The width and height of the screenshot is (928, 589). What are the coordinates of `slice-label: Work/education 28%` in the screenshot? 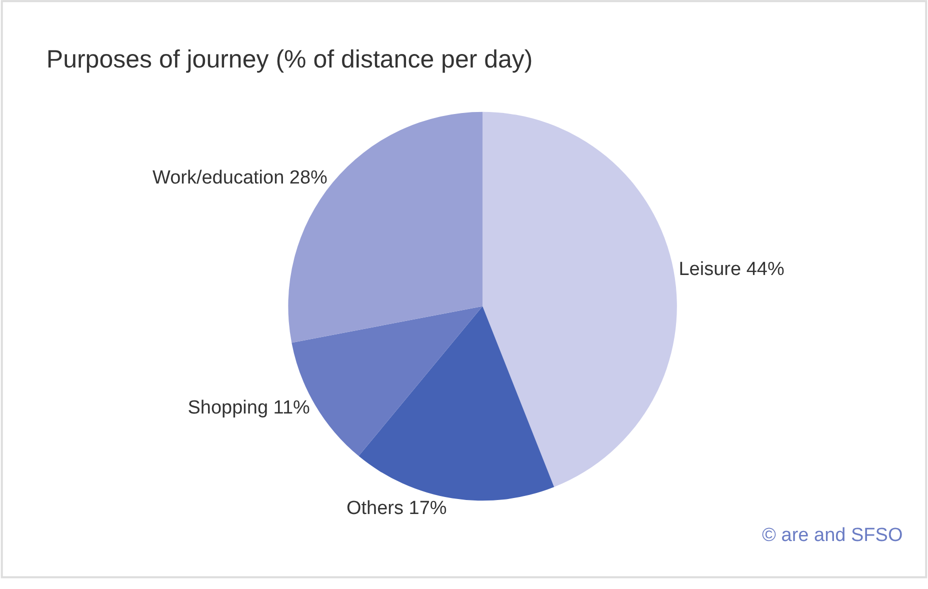 It's located at (240, 178).